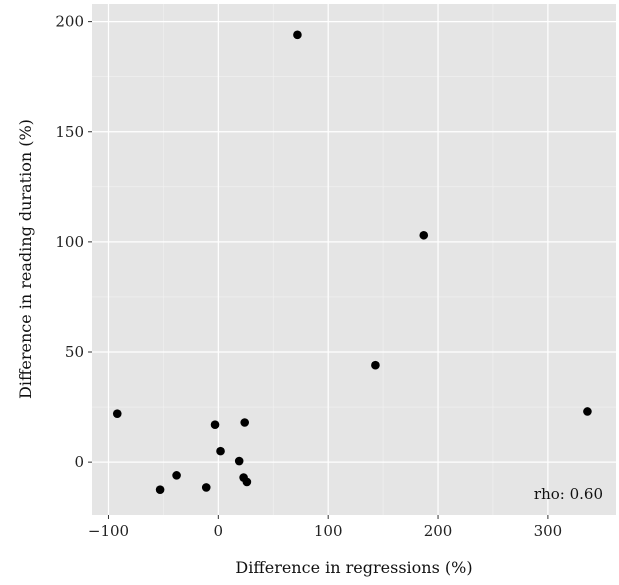 This screenshot has height=585, width=619. Describe the element at coordinates (69, 242) in the screenshot. I see `y-tick-label: 100` at that location.